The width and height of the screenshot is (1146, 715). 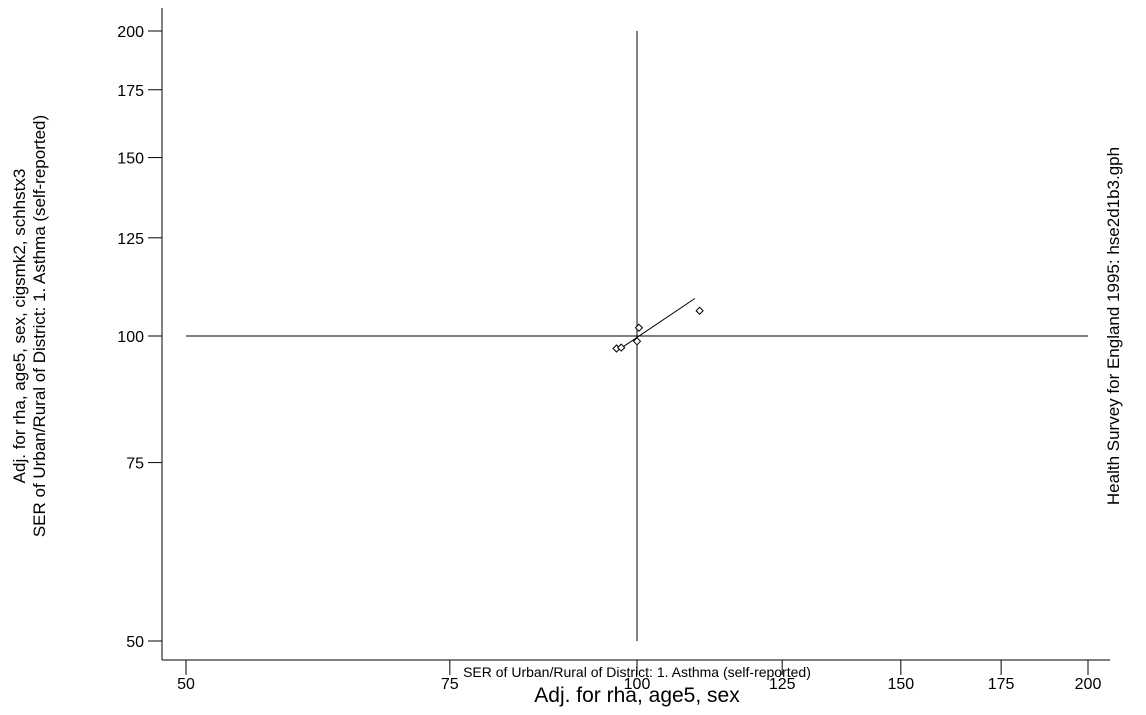 I want to click on data-points, so click(x=658, y=329).